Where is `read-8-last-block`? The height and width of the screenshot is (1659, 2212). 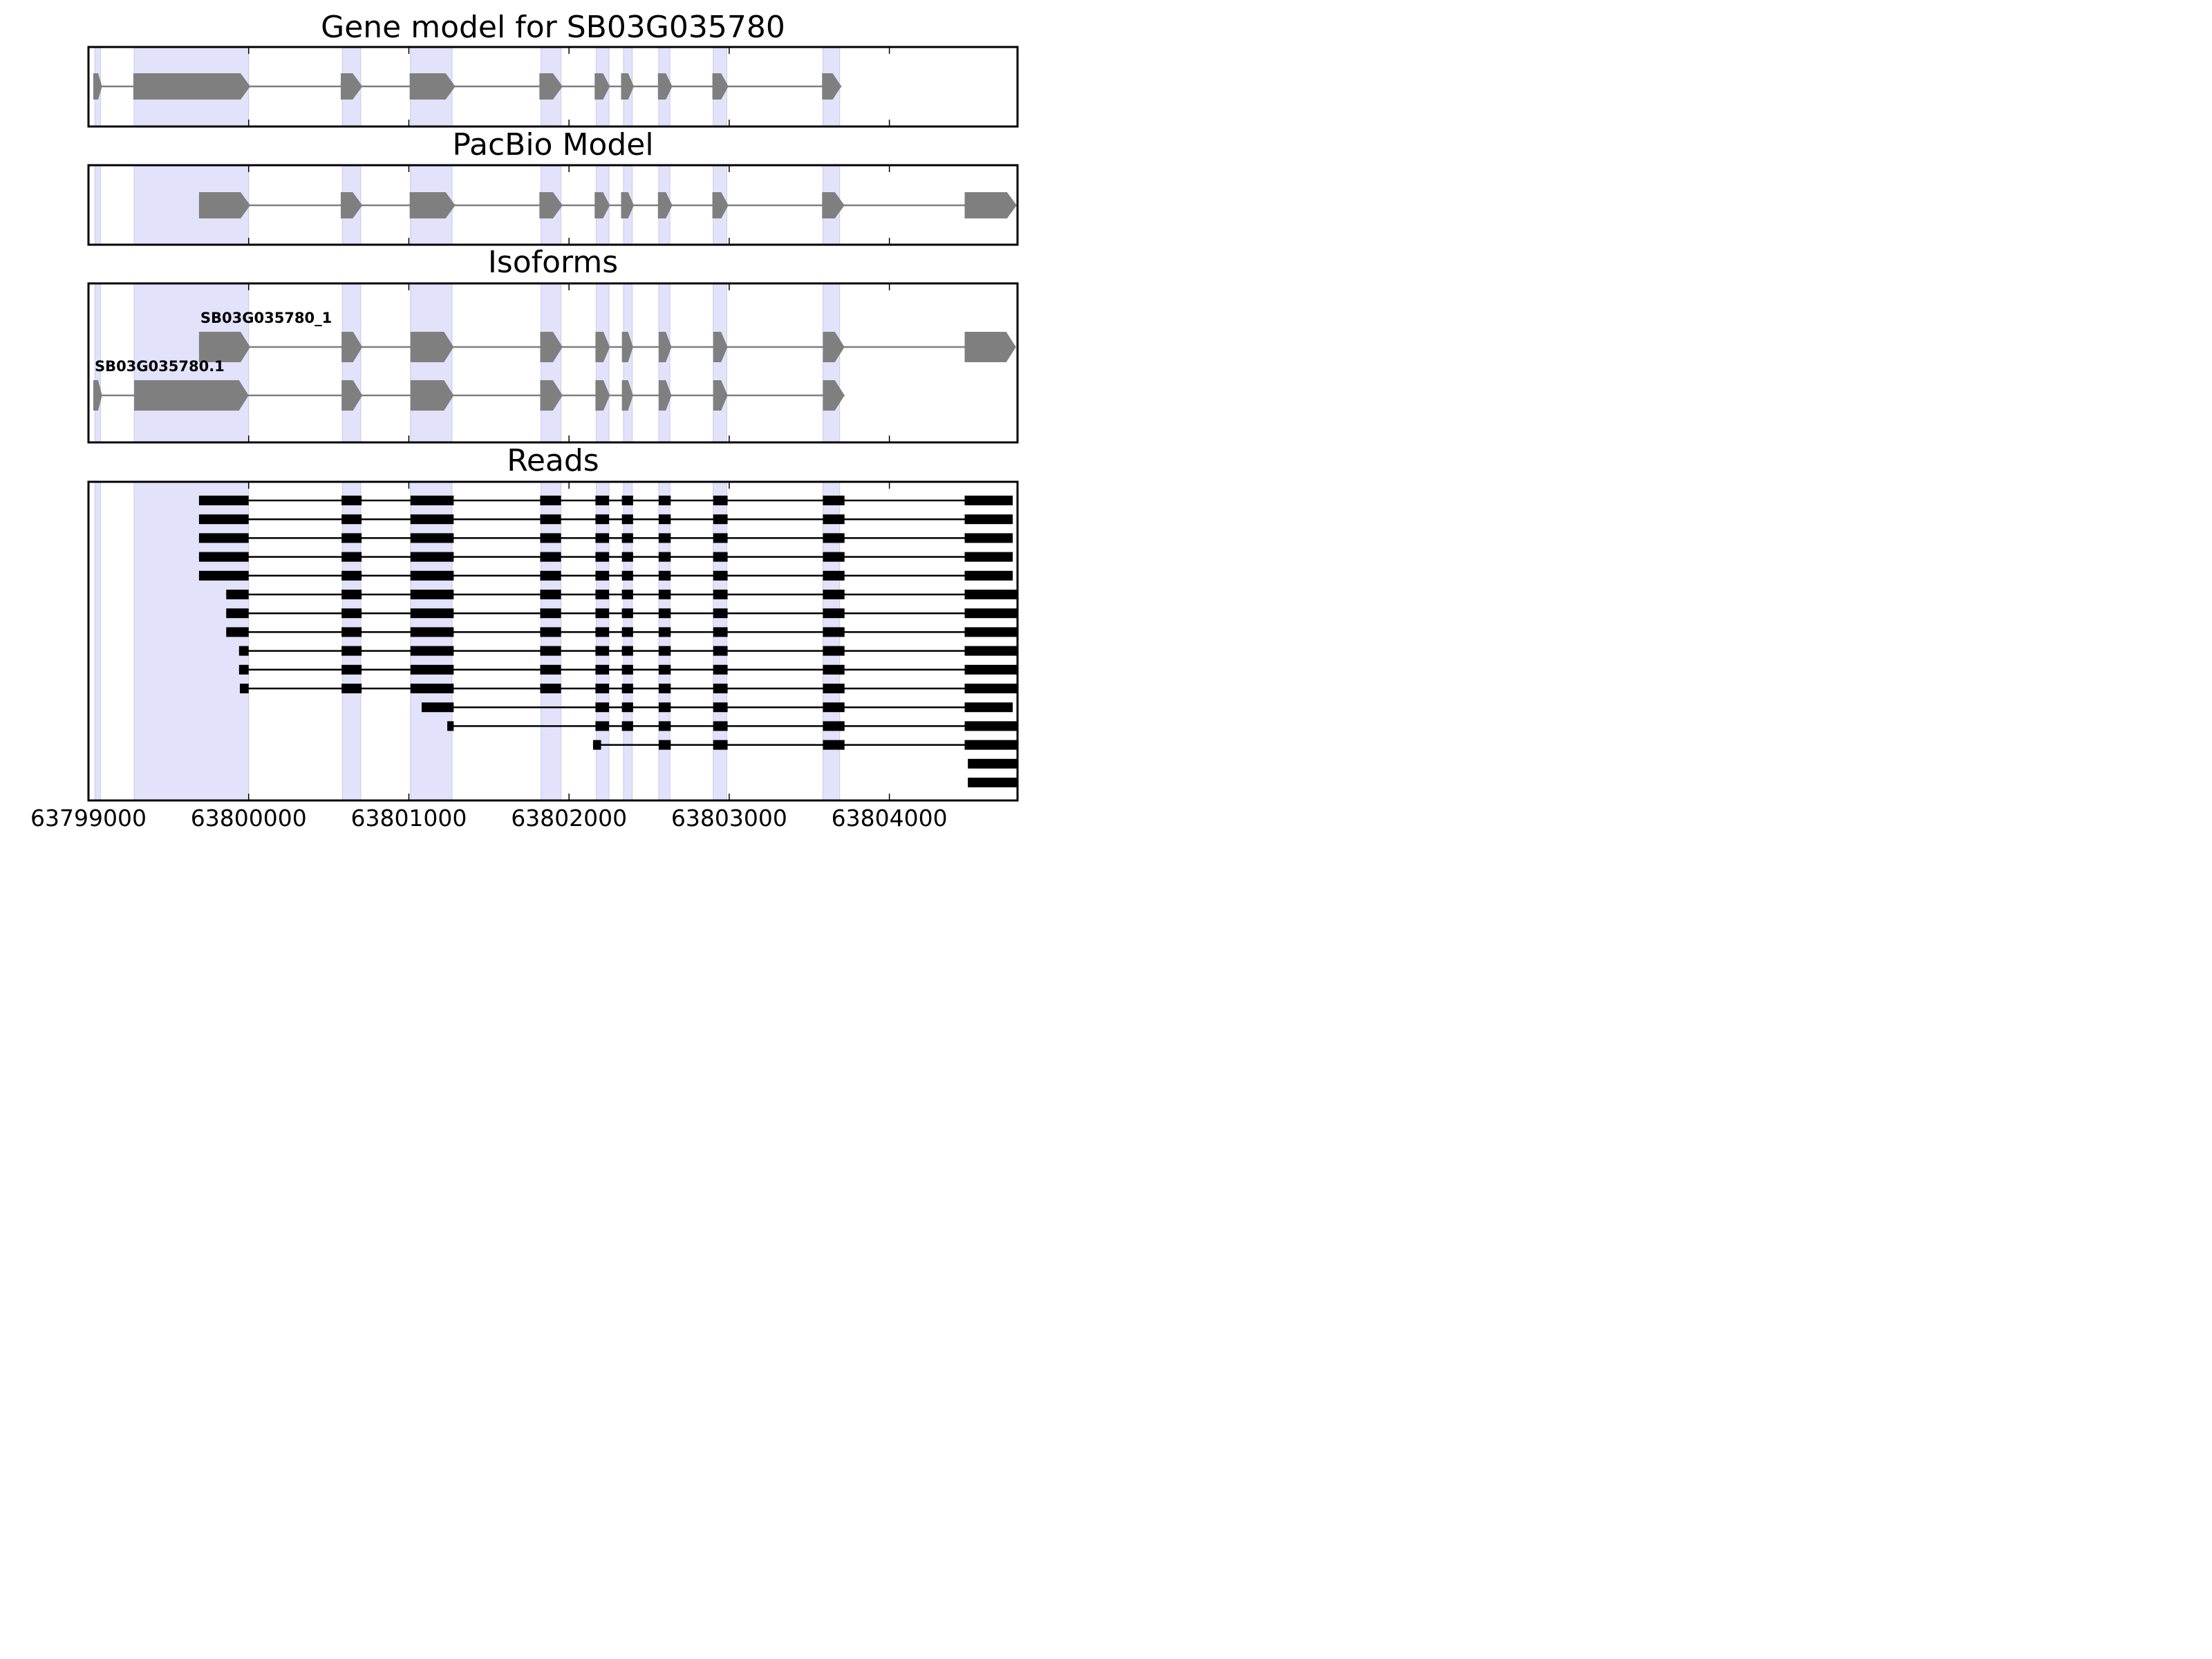 read-8-last-block is located at coordinates (991, 651).